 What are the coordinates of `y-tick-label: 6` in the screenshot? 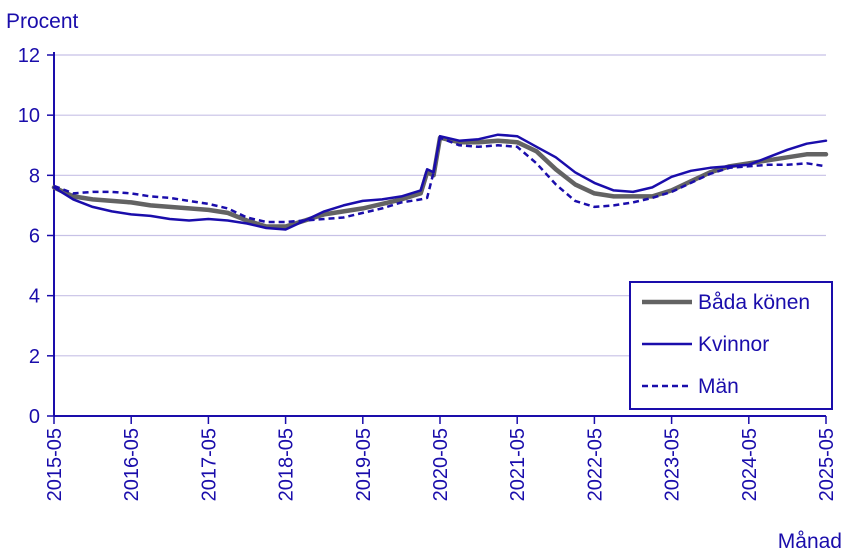 It's located at (34, 237).